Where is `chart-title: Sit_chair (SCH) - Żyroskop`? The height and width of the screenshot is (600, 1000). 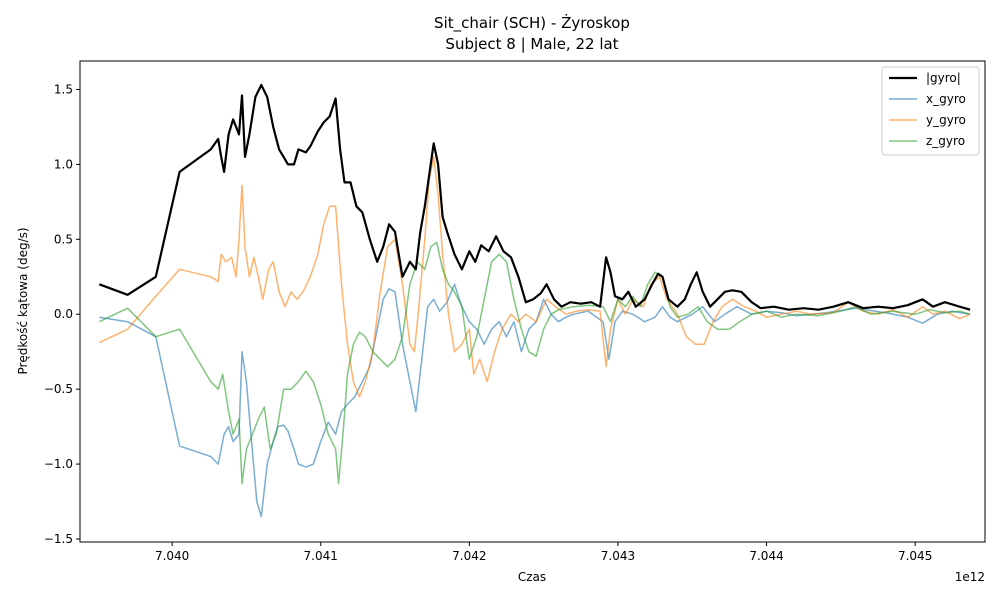 chart-title: Sit_chair (SCH) - Żyroskop is located at coordinates (532, 23).